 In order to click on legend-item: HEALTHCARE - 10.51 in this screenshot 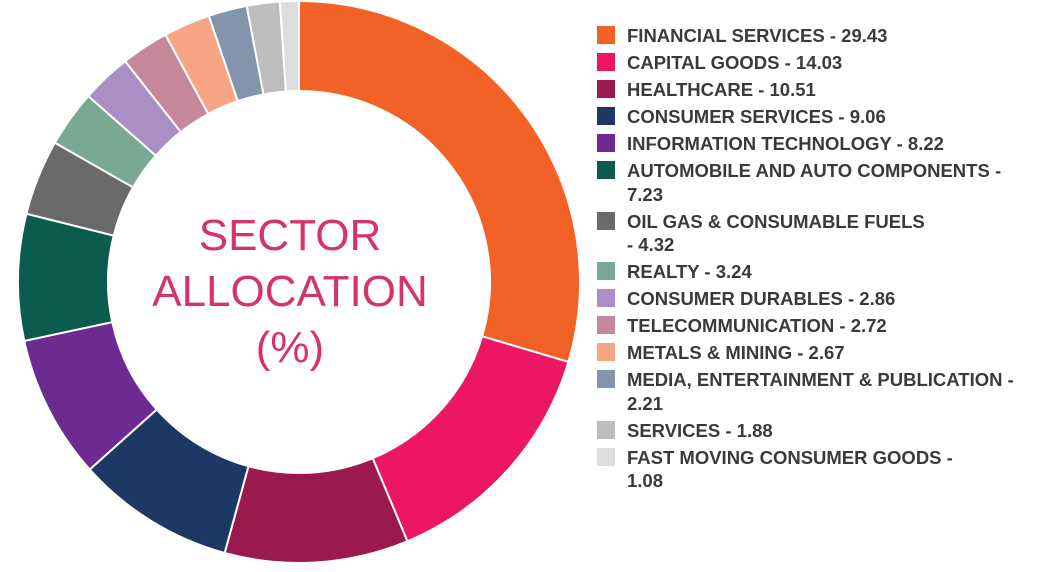, I will do `click(828, 90)`.